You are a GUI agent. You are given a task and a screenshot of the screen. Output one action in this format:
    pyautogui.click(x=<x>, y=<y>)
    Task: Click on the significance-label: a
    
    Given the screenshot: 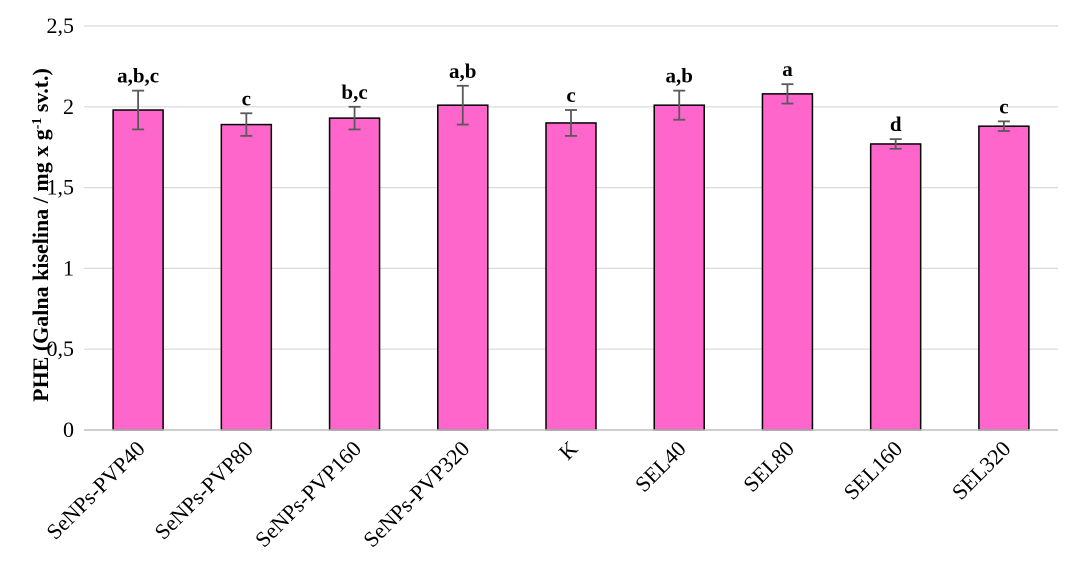 What is the action you would take?
    pyautogui.click(x=787, y=69)
    